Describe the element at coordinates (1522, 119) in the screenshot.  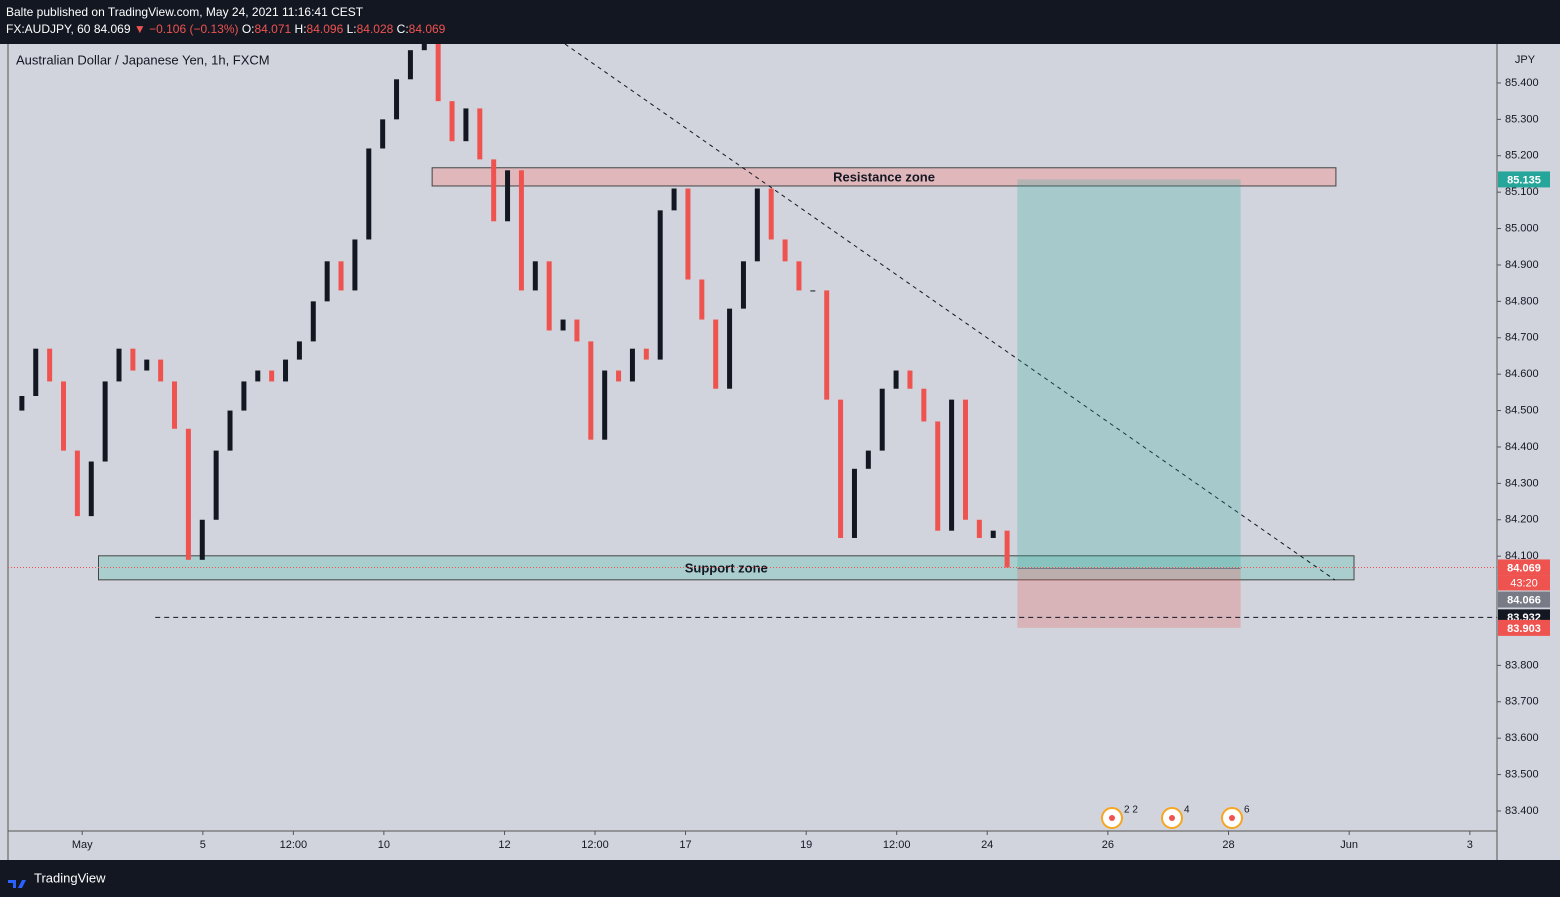
I see `y-tick-label: 85.300` at that location.